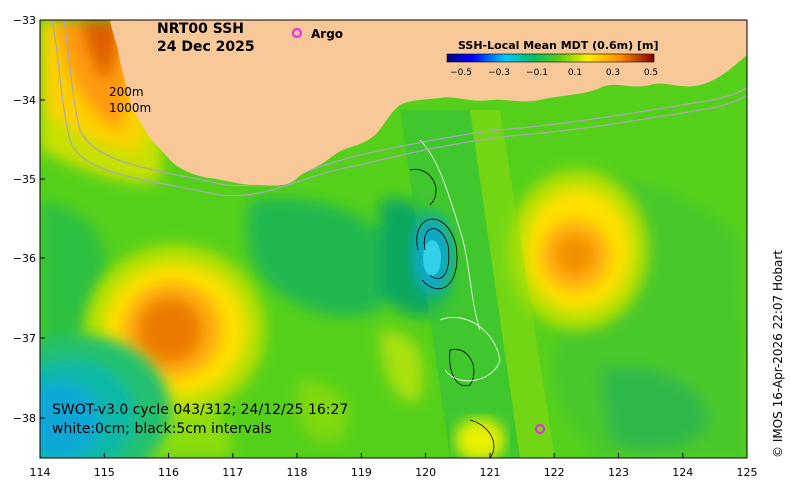 The image size is (791, 492). I want to click on y-axis: −33 −34 −35 −36 −37 −38, so click(29, 219).